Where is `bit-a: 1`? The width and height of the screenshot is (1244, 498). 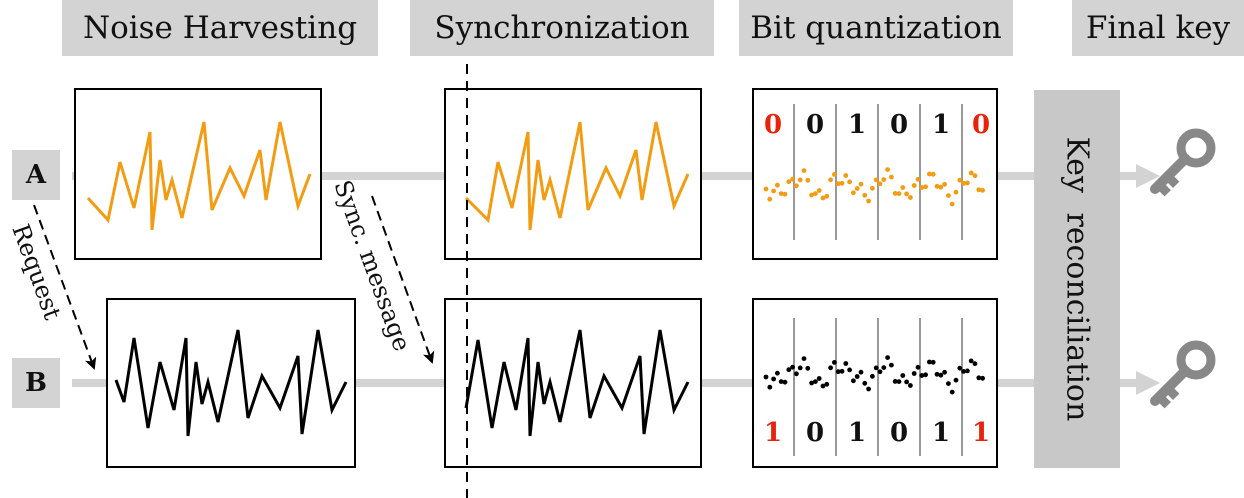
bit-a: 1 is located at coordinates (941, 125).